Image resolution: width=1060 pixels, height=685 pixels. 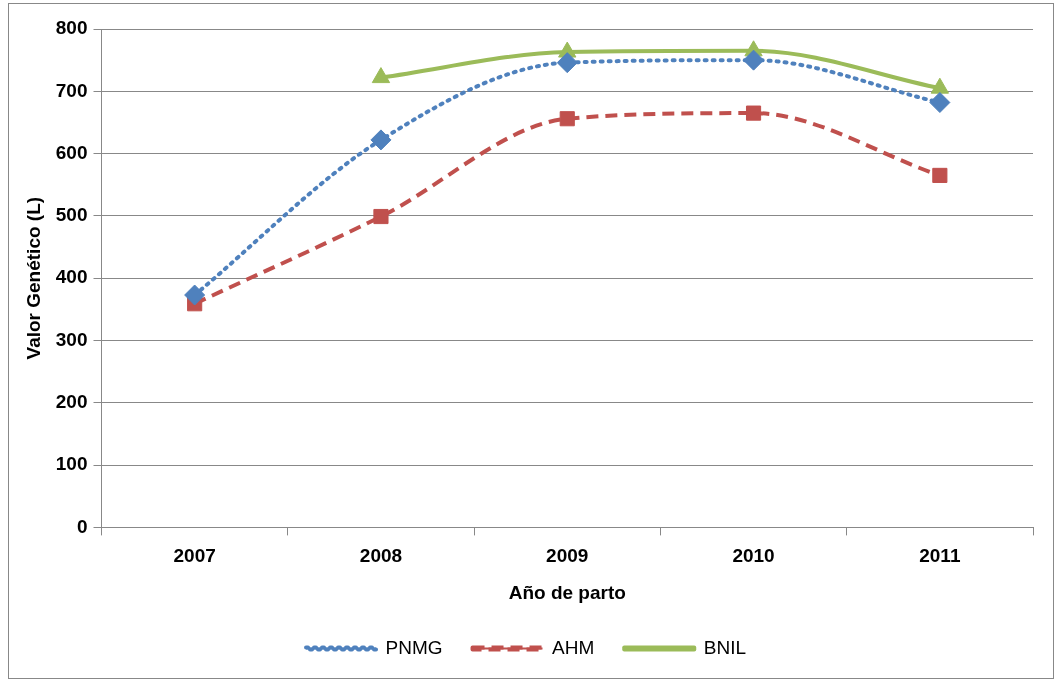 I want to click on y-tick-label: 700, so click(x=71, y=90).